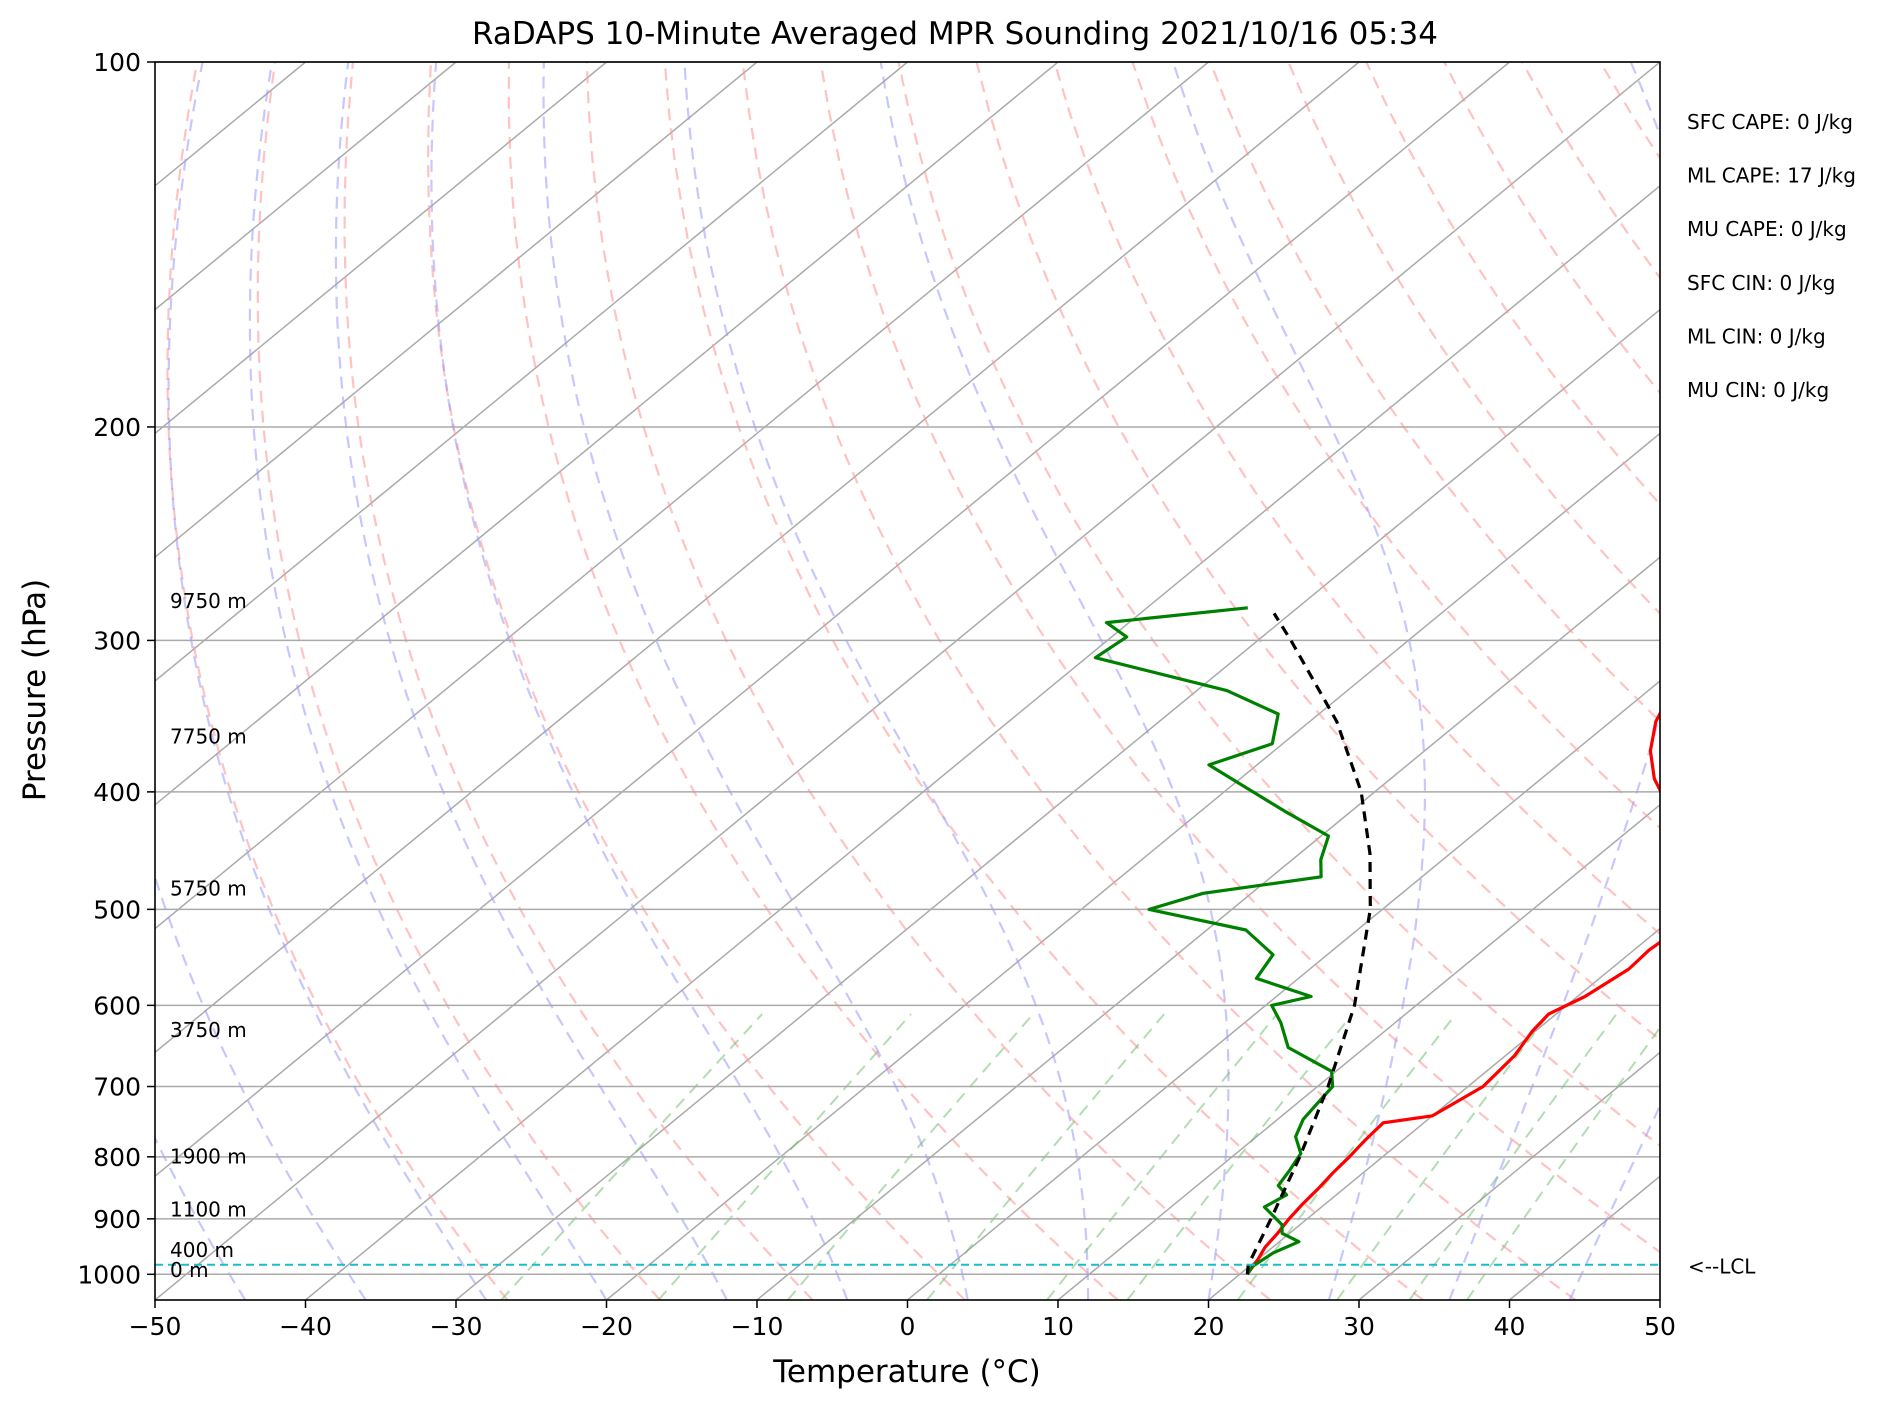  Describe the element at coordinates (1767, 229) in the screenshot. I see `index-label: MU CAPE: 0 J/kg` at that location.